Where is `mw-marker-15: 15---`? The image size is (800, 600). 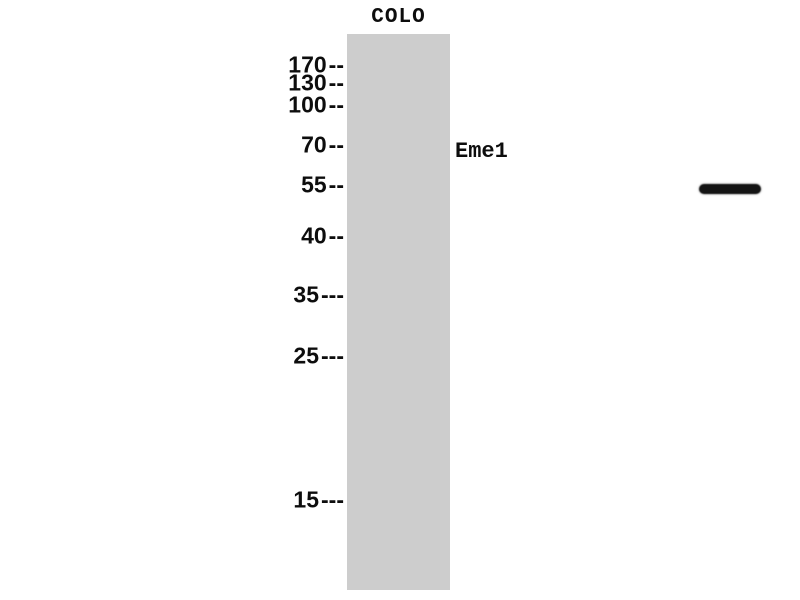 mw-marker-15: 15--- is located at coordinates (318, 499).